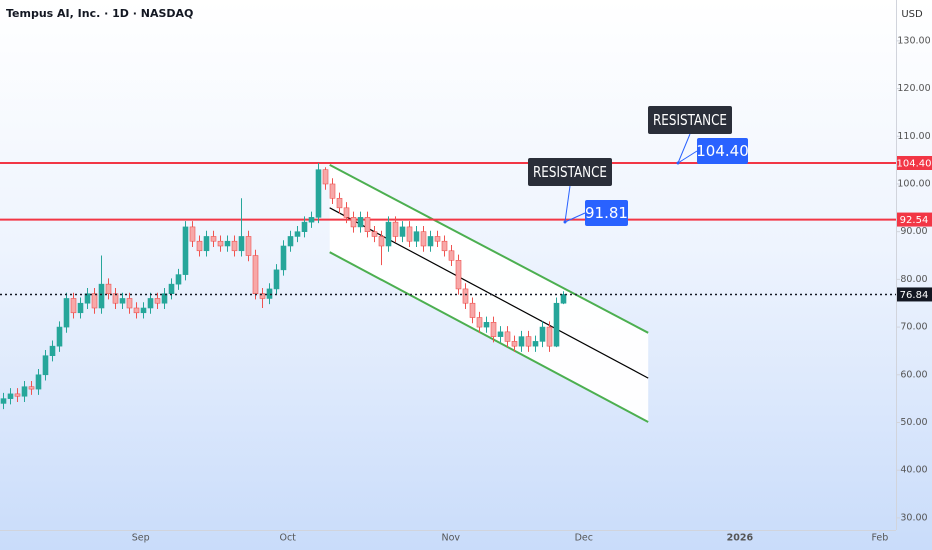  What do you see at coordinates (913, 279) in the screenshot?
I see `y-tick-label: 80.00` at bounding box center [913, 279].